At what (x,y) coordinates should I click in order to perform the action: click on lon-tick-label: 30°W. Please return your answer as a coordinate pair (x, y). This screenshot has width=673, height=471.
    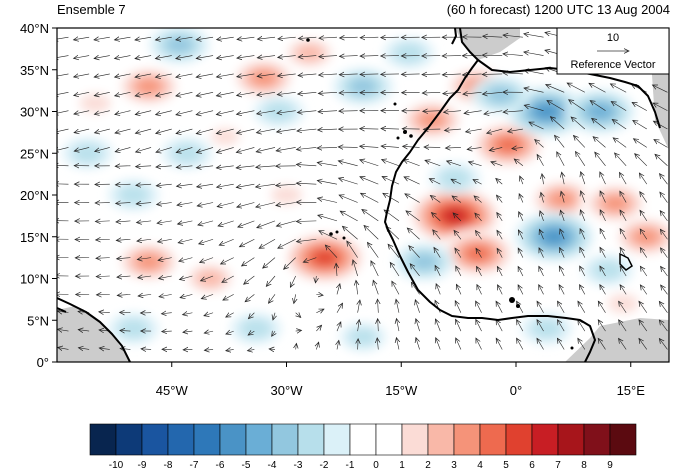
    Looking at the image, I should click on (287, 390).